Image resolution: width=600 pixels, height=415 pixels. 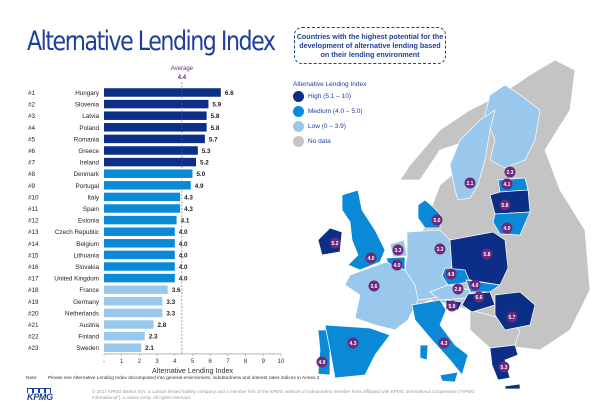 What do you see at coordinates (33, 221) in the screenshot?
I see `rank-label: #12` at bounding box center [33, 221].